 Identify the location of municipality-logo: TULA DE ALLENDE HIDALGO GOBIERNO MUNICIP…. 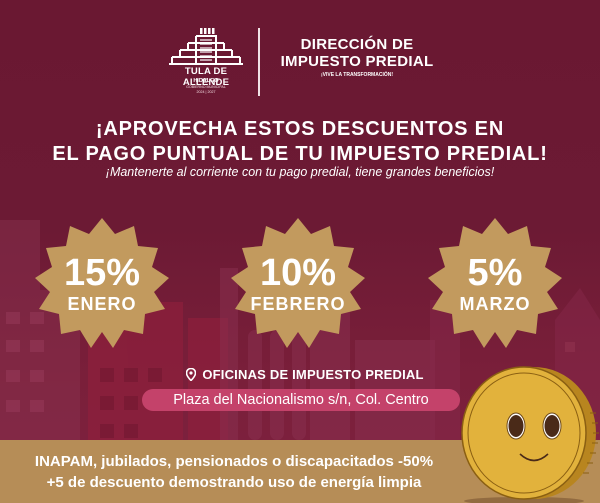
(206, 61).